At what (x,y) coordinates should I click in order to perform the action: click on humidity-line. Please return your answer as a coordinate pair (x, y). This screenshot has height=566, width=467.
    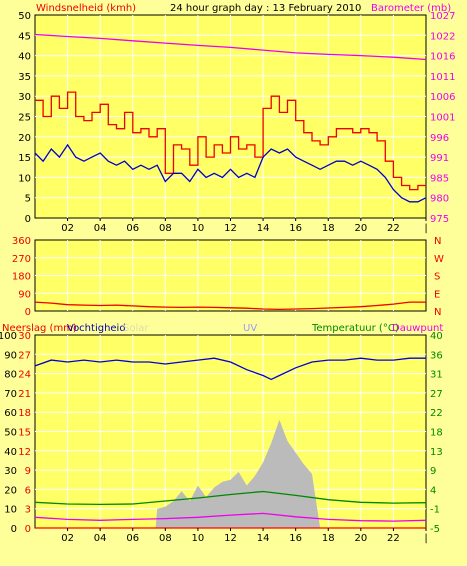
    Looking at the image, I should click on (230, 369).